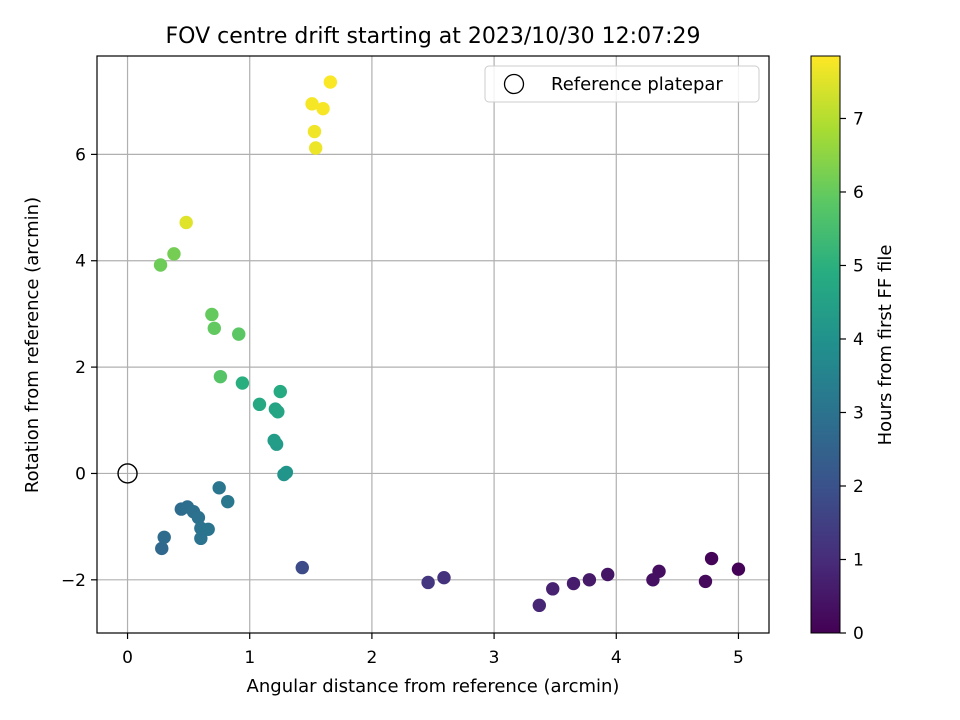  Describe the element at coordinates (858, 340) in the screenshot. I see `colorbar-tick-label: 4` at that location.